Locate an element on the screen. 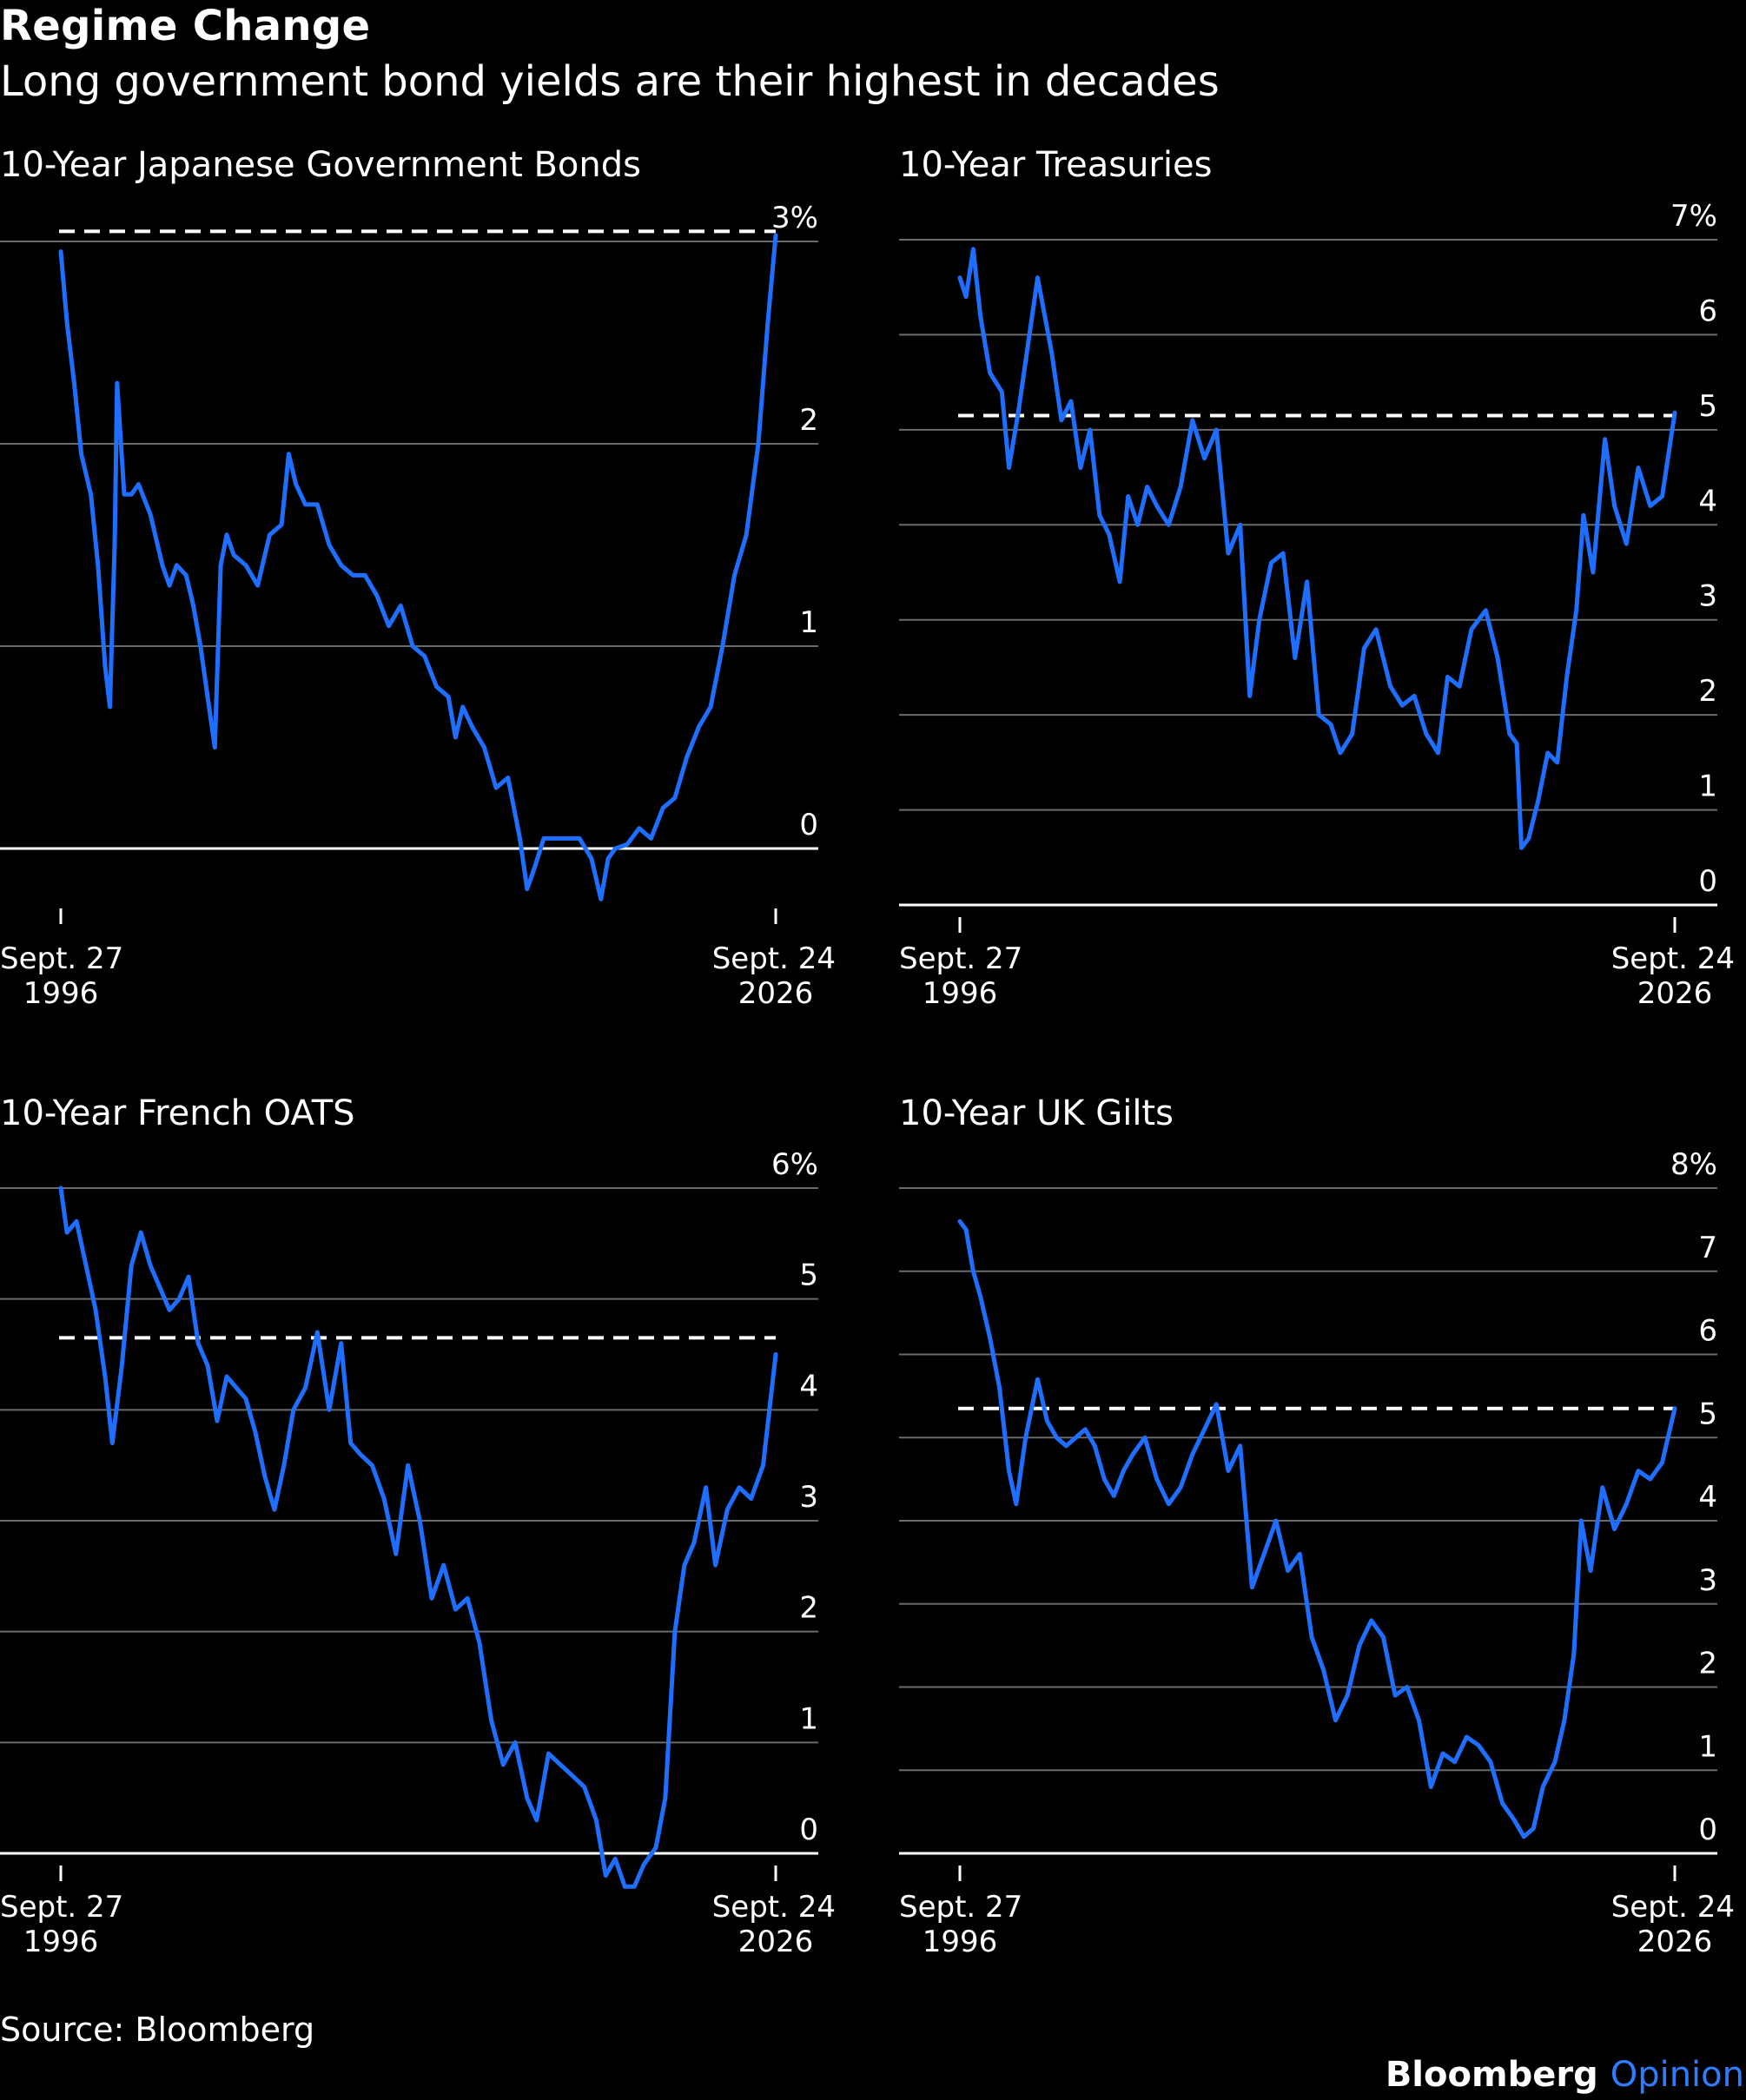 The height and width of the screenshot is (2100, 1746). panel-title: 10-Year French OATS is located at coordinates (177, 1113).